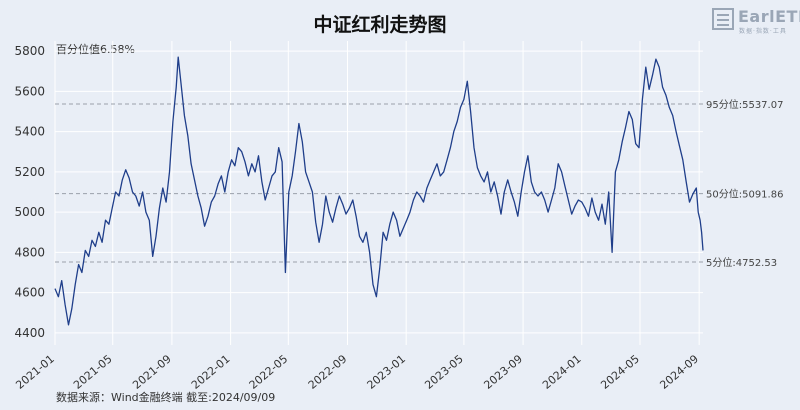 The width and height of the screenshot is (800, 410). Describe the element at coordinates (152, 372) in the screenshot. I see `x-tick-label: 2021-09` at that location.